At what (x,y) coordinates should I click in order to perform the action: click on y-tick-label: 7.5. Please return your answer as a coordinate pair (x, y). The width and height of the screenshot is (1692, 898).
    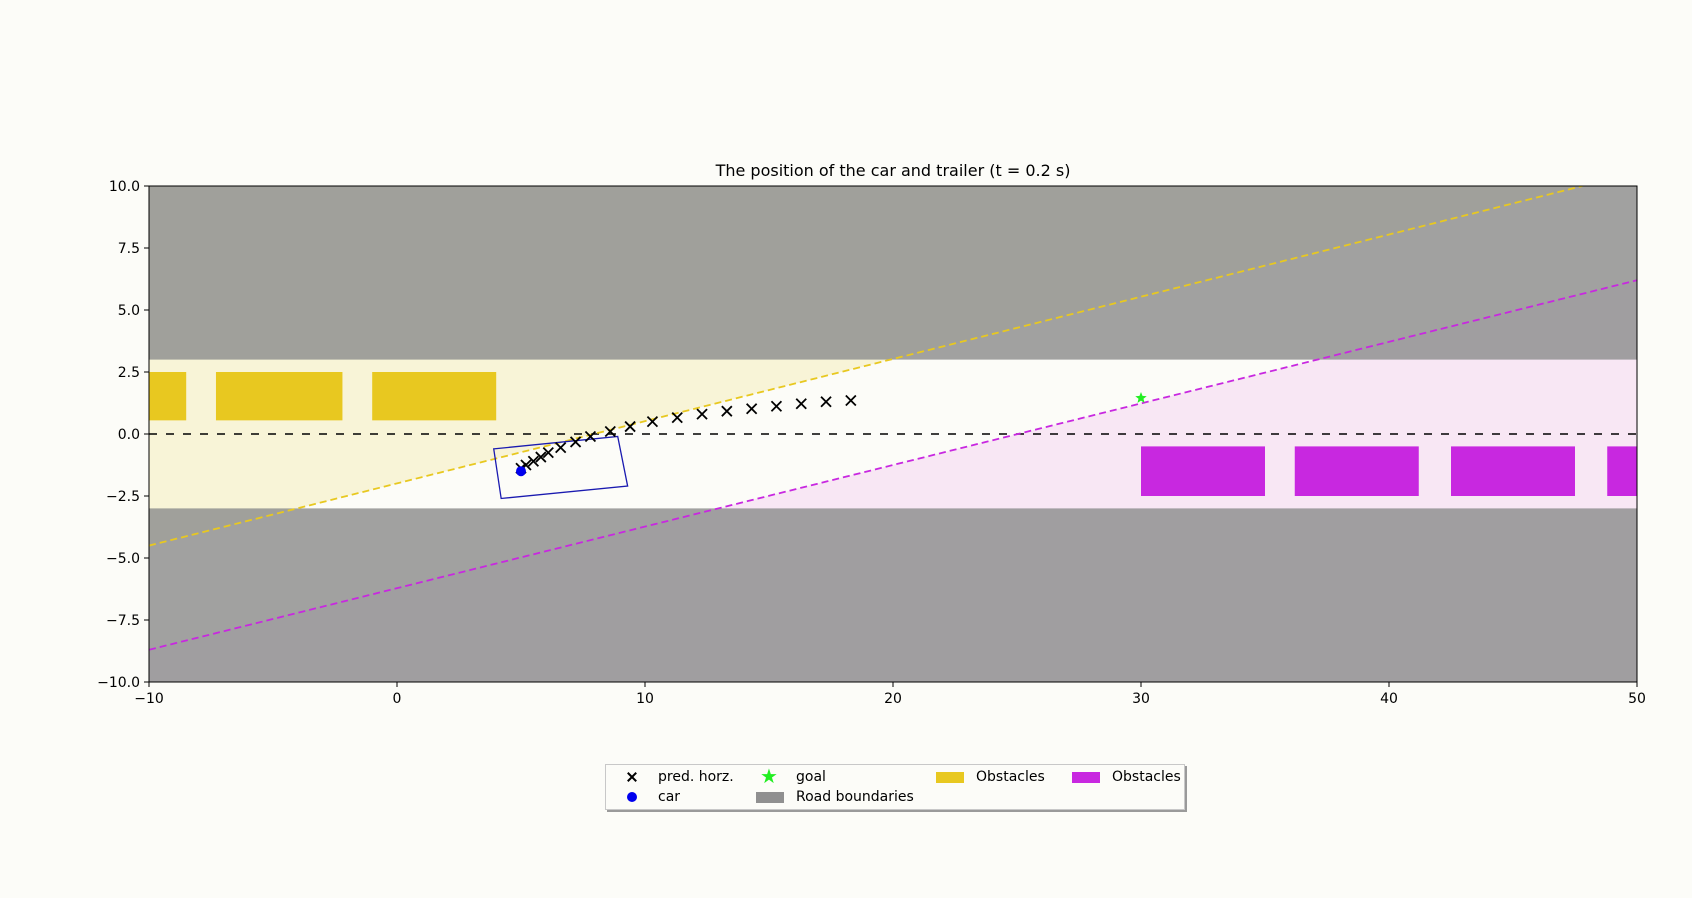
    Looking at the image, I should click on (129, 249).